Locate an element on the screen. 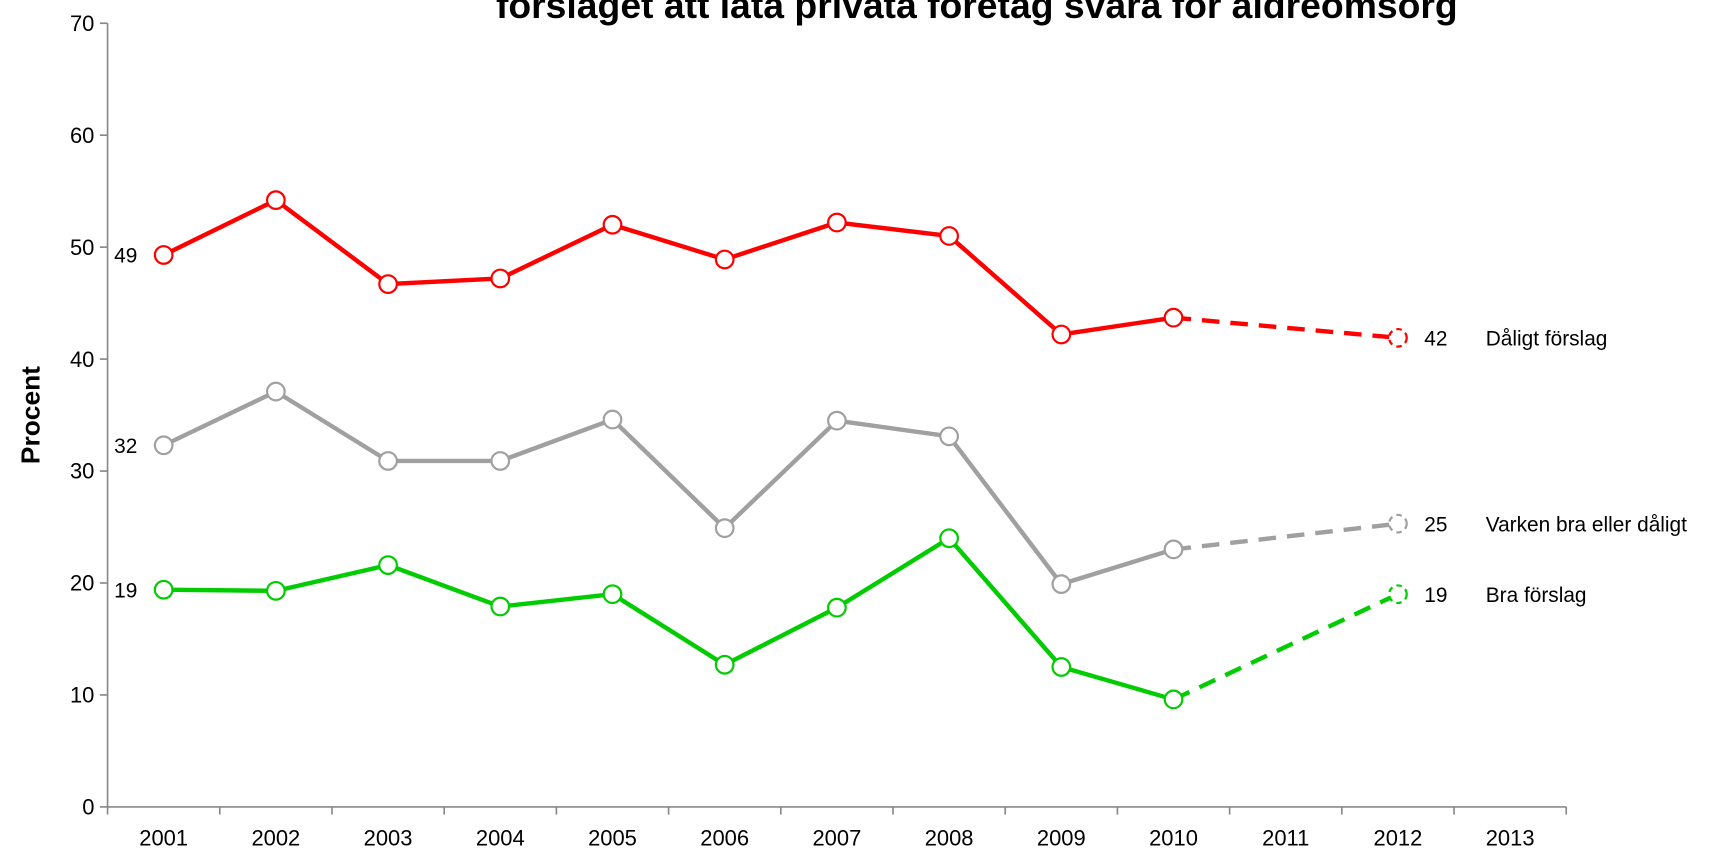 Image resolution: width=1721 pixels, height=851 pixels. legend-label: Varken bra eller dåligt is located at coordinates (1586, 524).